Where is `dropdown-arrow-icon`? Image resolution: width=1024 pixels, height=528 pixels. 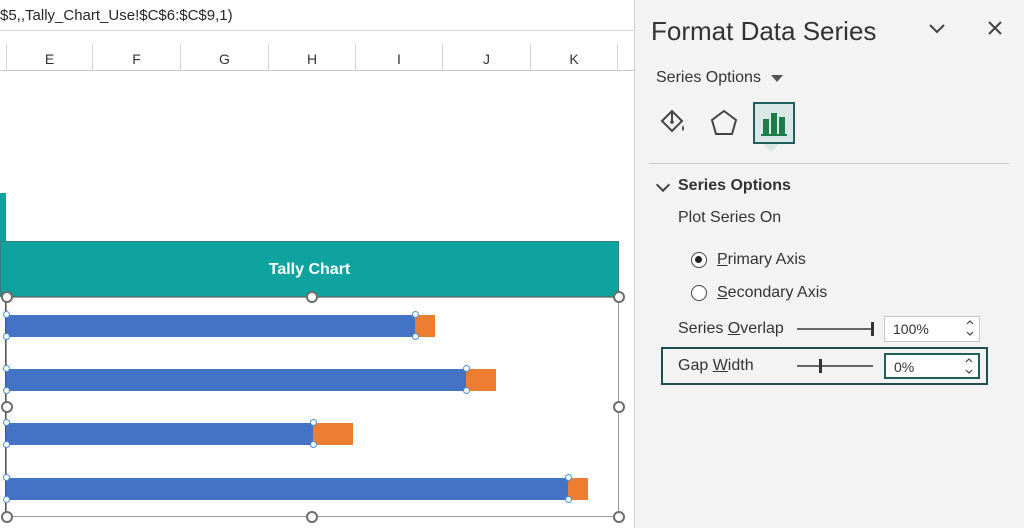 dropdown-arrow-icon is located at coordinates (777, 78).